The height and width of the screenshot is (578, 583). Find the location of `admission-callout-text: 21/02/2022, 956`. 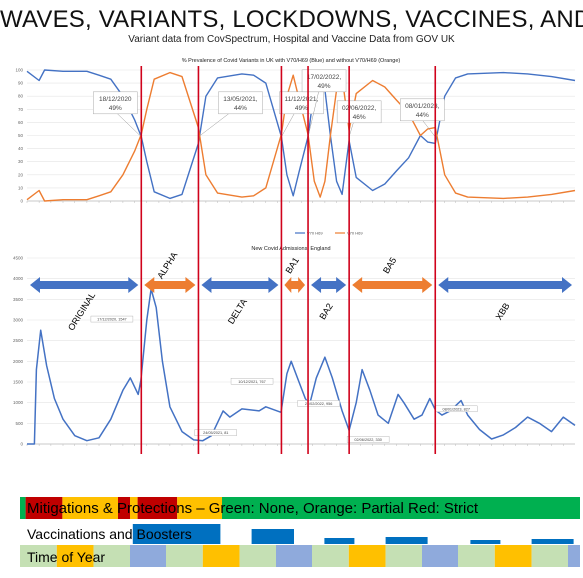

admission-callout-text: 21/02/2022, 956 is located at coordinates (318, 404).